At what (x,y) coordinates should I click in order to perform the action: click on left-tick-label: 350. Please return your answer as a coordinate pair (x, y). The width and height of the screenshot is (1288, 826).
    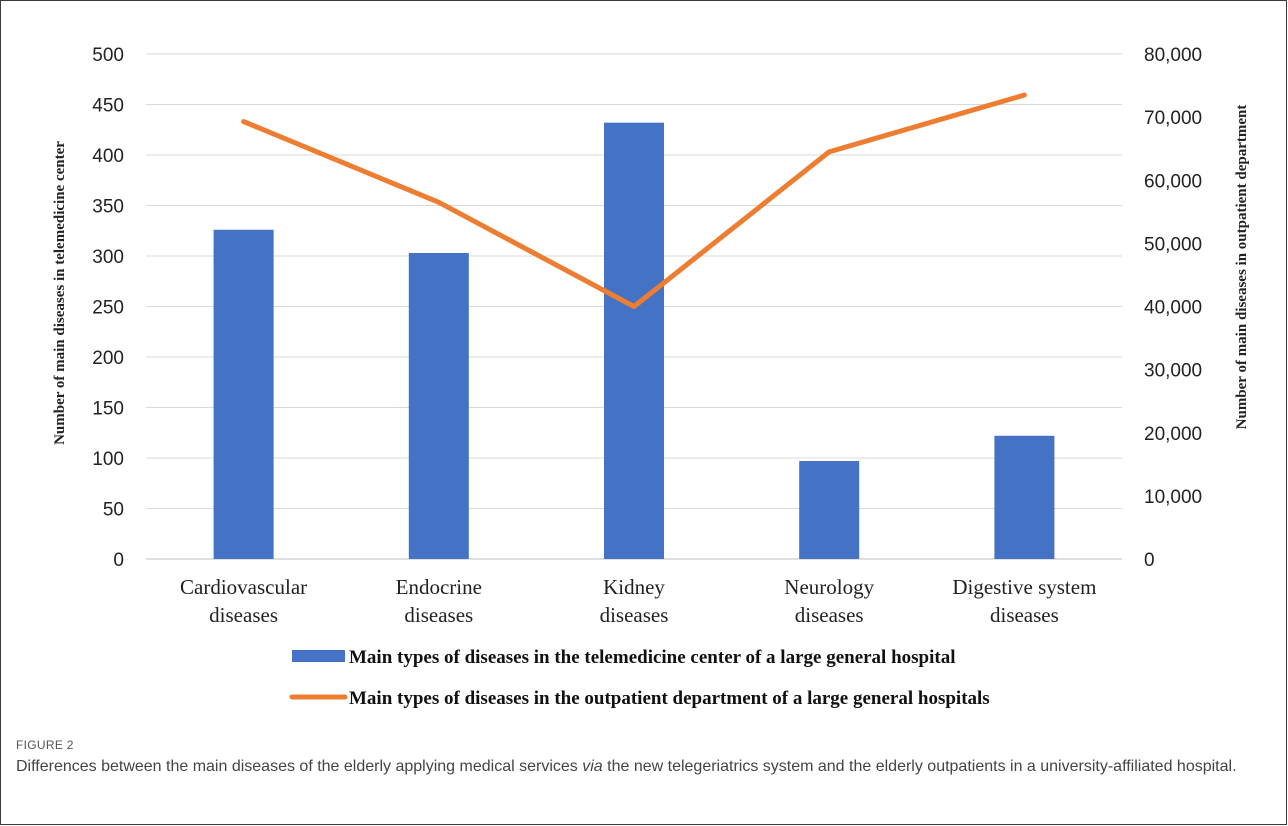
    Looking at the image, I should click on (108, 207).